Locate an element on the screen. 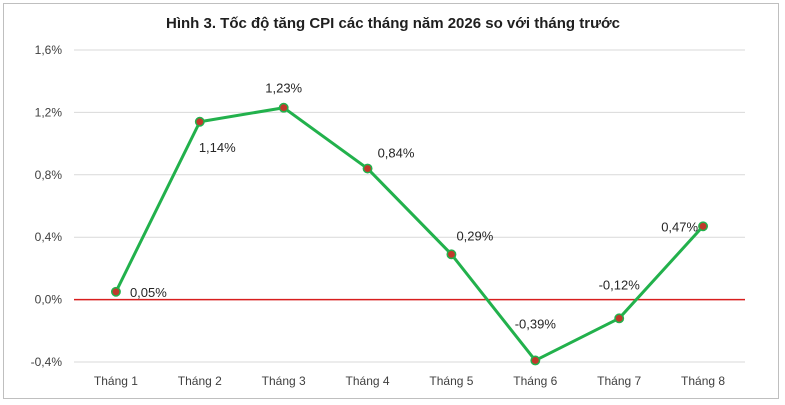 The width and height of the screenshot is (785, 405). data-label: 0,47% is located at coordinates (679, 226).